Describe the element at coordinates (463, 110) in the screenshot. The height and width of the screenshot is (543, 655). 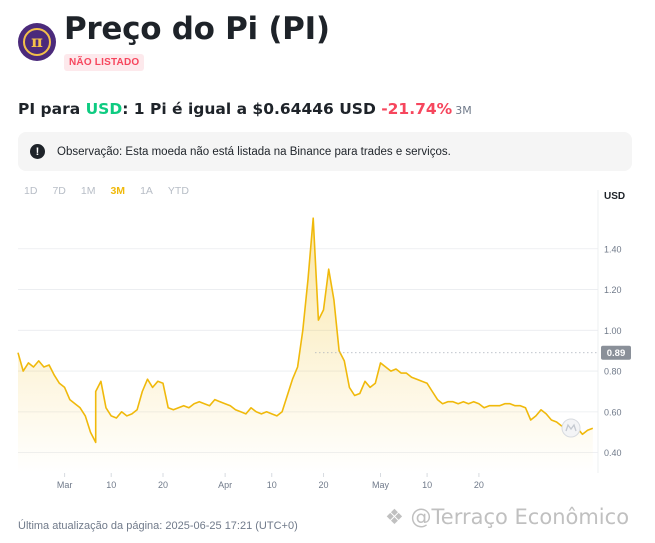
I see `change-period: 3M` at that location.